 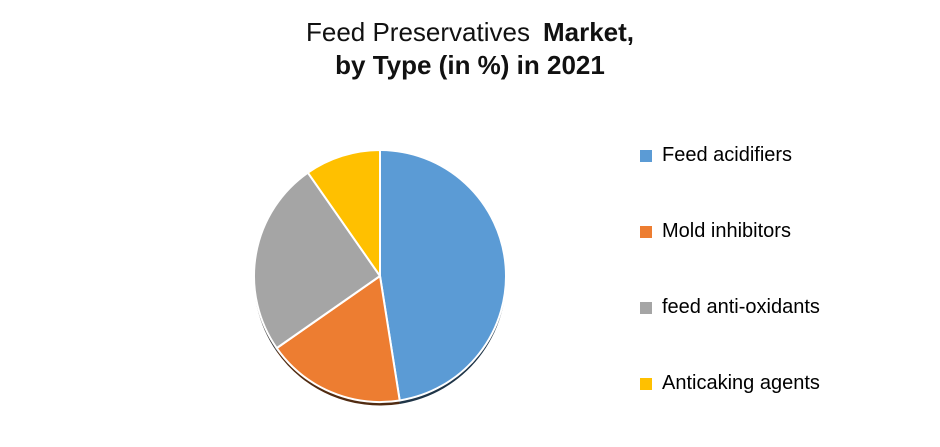 What do you see at coordinates (470, 65) in the screenshot?
I see `chart-title-line2: by Type (in %) in 2021` at bounding box center [470, 65].